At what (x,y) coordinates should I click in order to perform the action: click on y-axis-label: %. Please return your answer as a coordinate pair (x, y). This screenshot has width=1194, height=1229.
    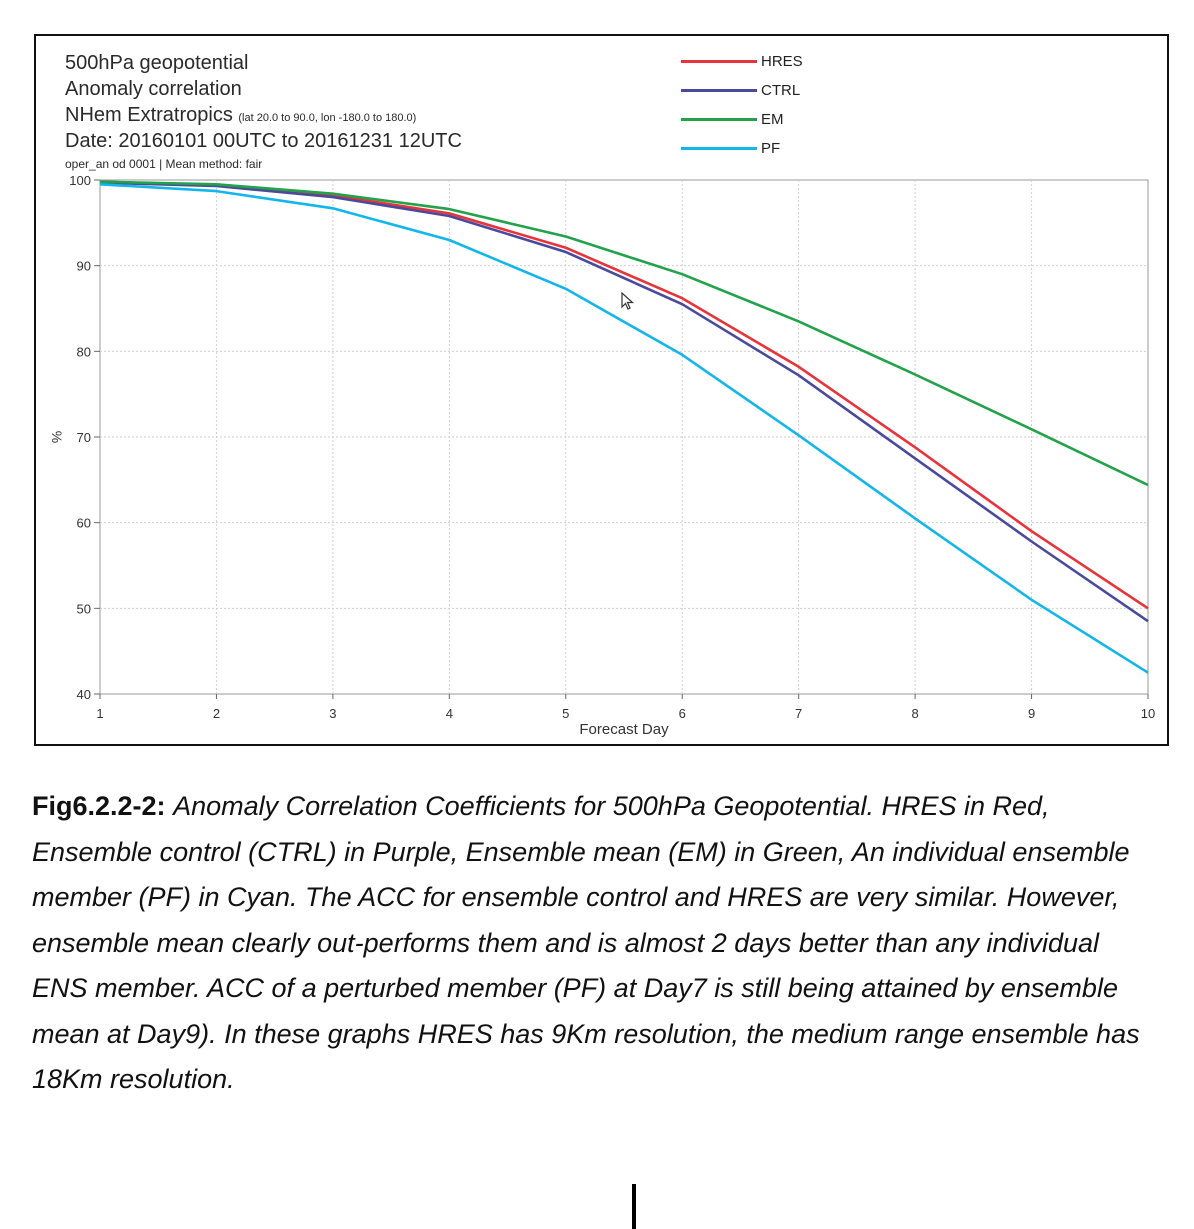
    Looking at the image, I should click on (57, 437).